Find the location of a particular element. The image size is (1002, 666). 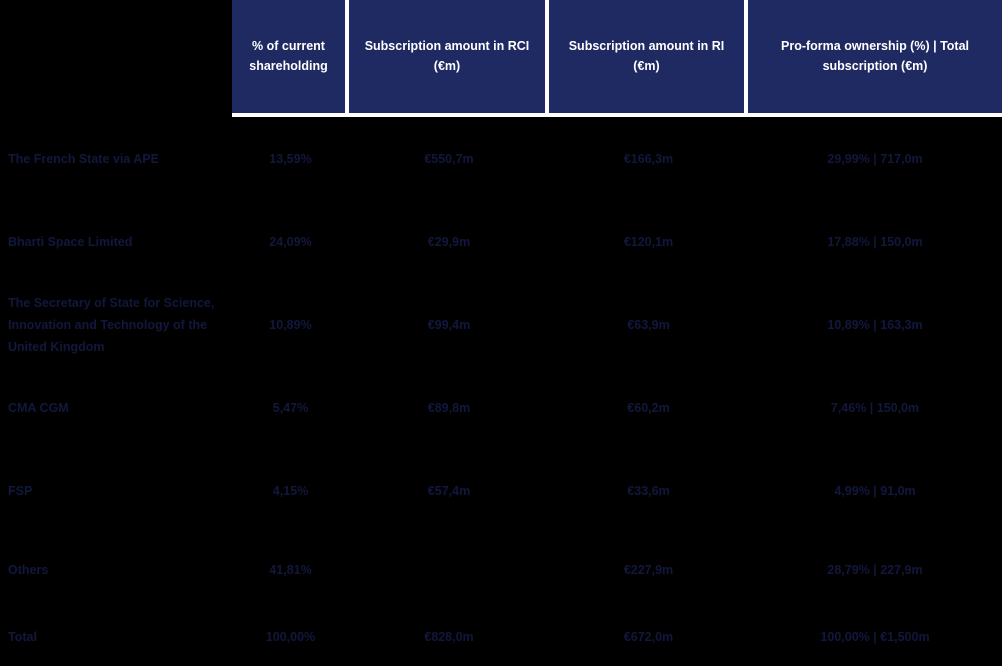

rci-amount-cell: €29,9m is located at coordinates (449, 241).